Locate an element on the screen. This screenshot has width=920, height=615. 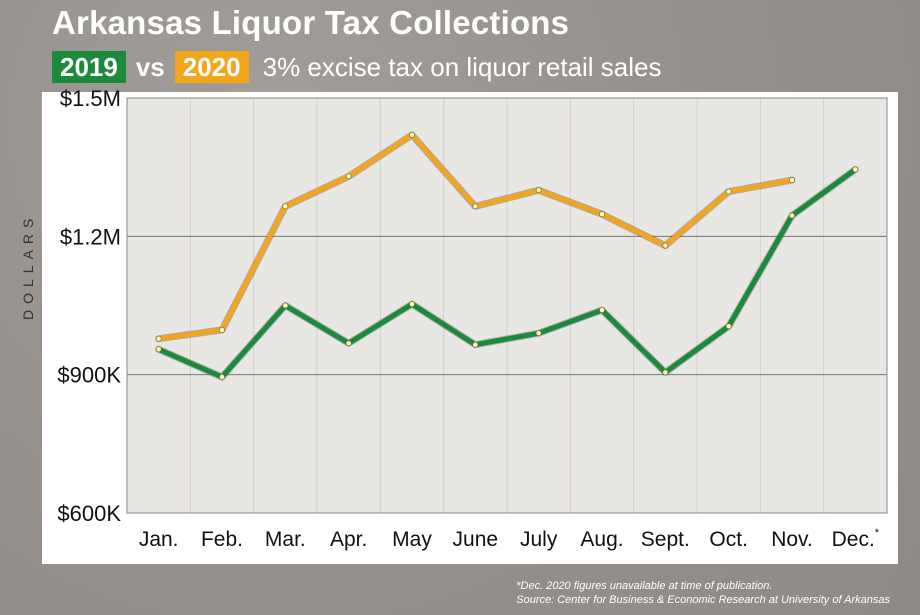
legend-2020-badge: 2020 is located at coordinates (211, 67).